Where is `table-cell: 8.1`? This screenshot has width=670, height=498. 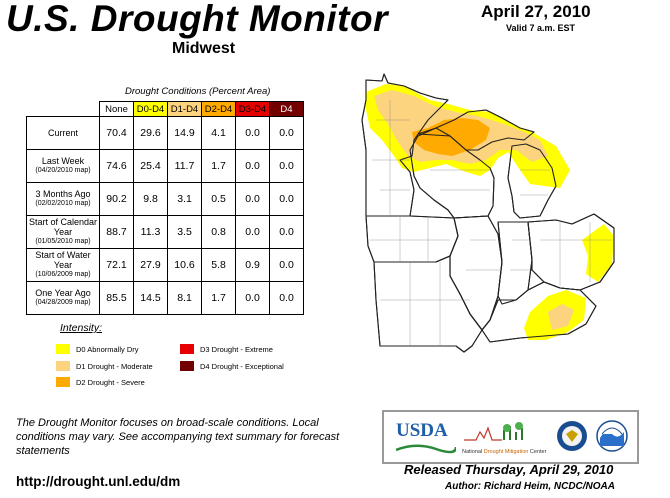
table-cell: 8.1 is located at coordinates (184, 298).